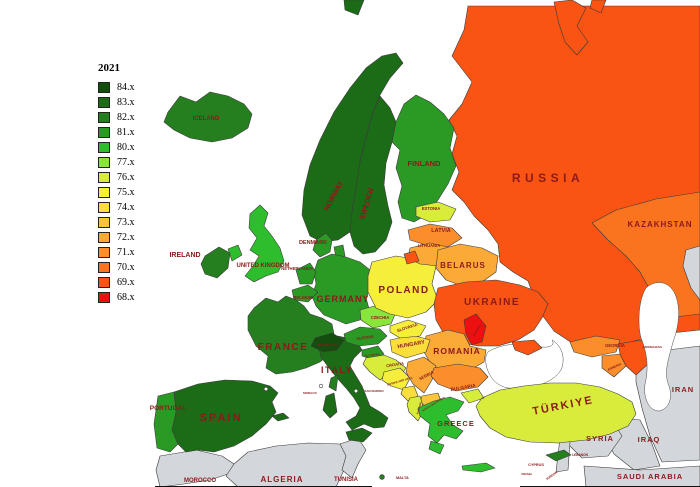 This screenshot has width=700, height=487. I want to click on label-syria: SYRIA, so click(600, 438).